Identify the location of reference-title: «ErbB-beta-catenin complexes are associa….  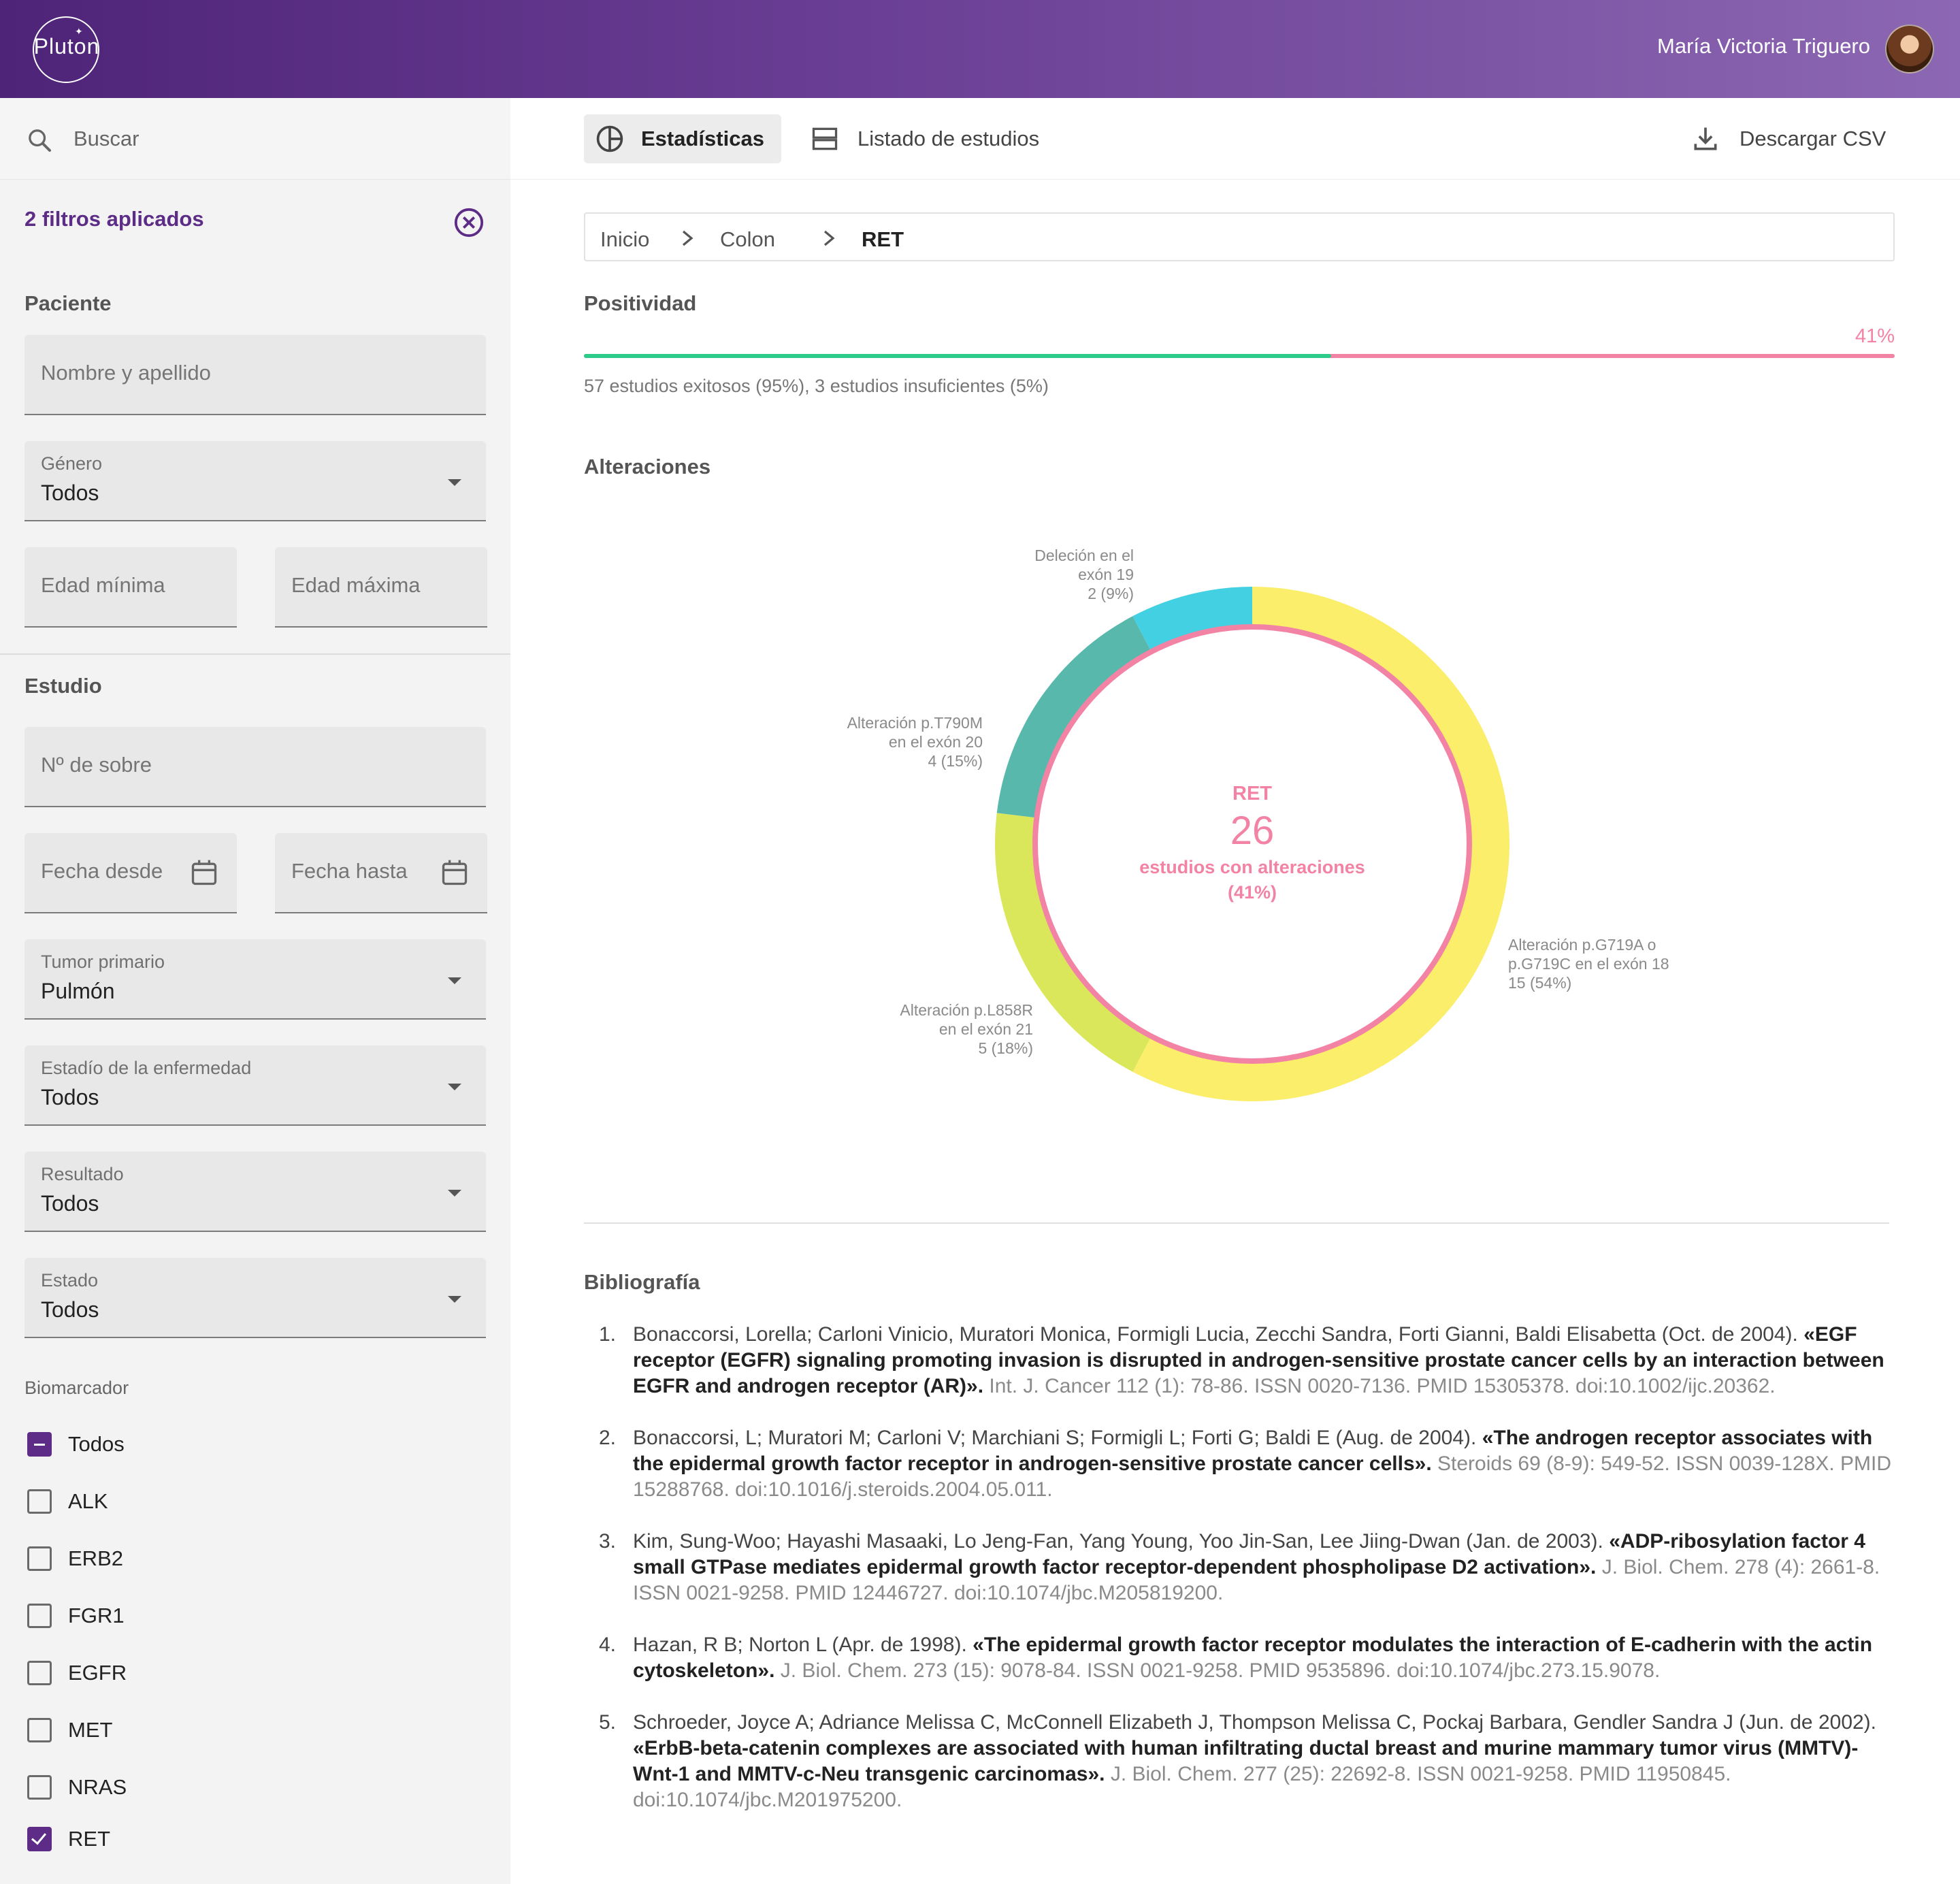
(1246, 1761).